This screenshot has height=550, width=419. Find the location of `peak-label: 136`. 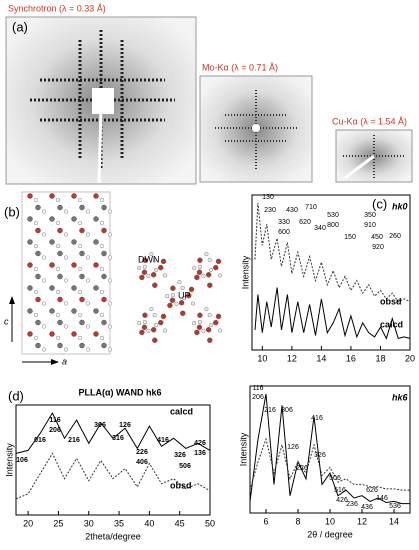

peak-label: 136 is located at coordinates (200, 453).